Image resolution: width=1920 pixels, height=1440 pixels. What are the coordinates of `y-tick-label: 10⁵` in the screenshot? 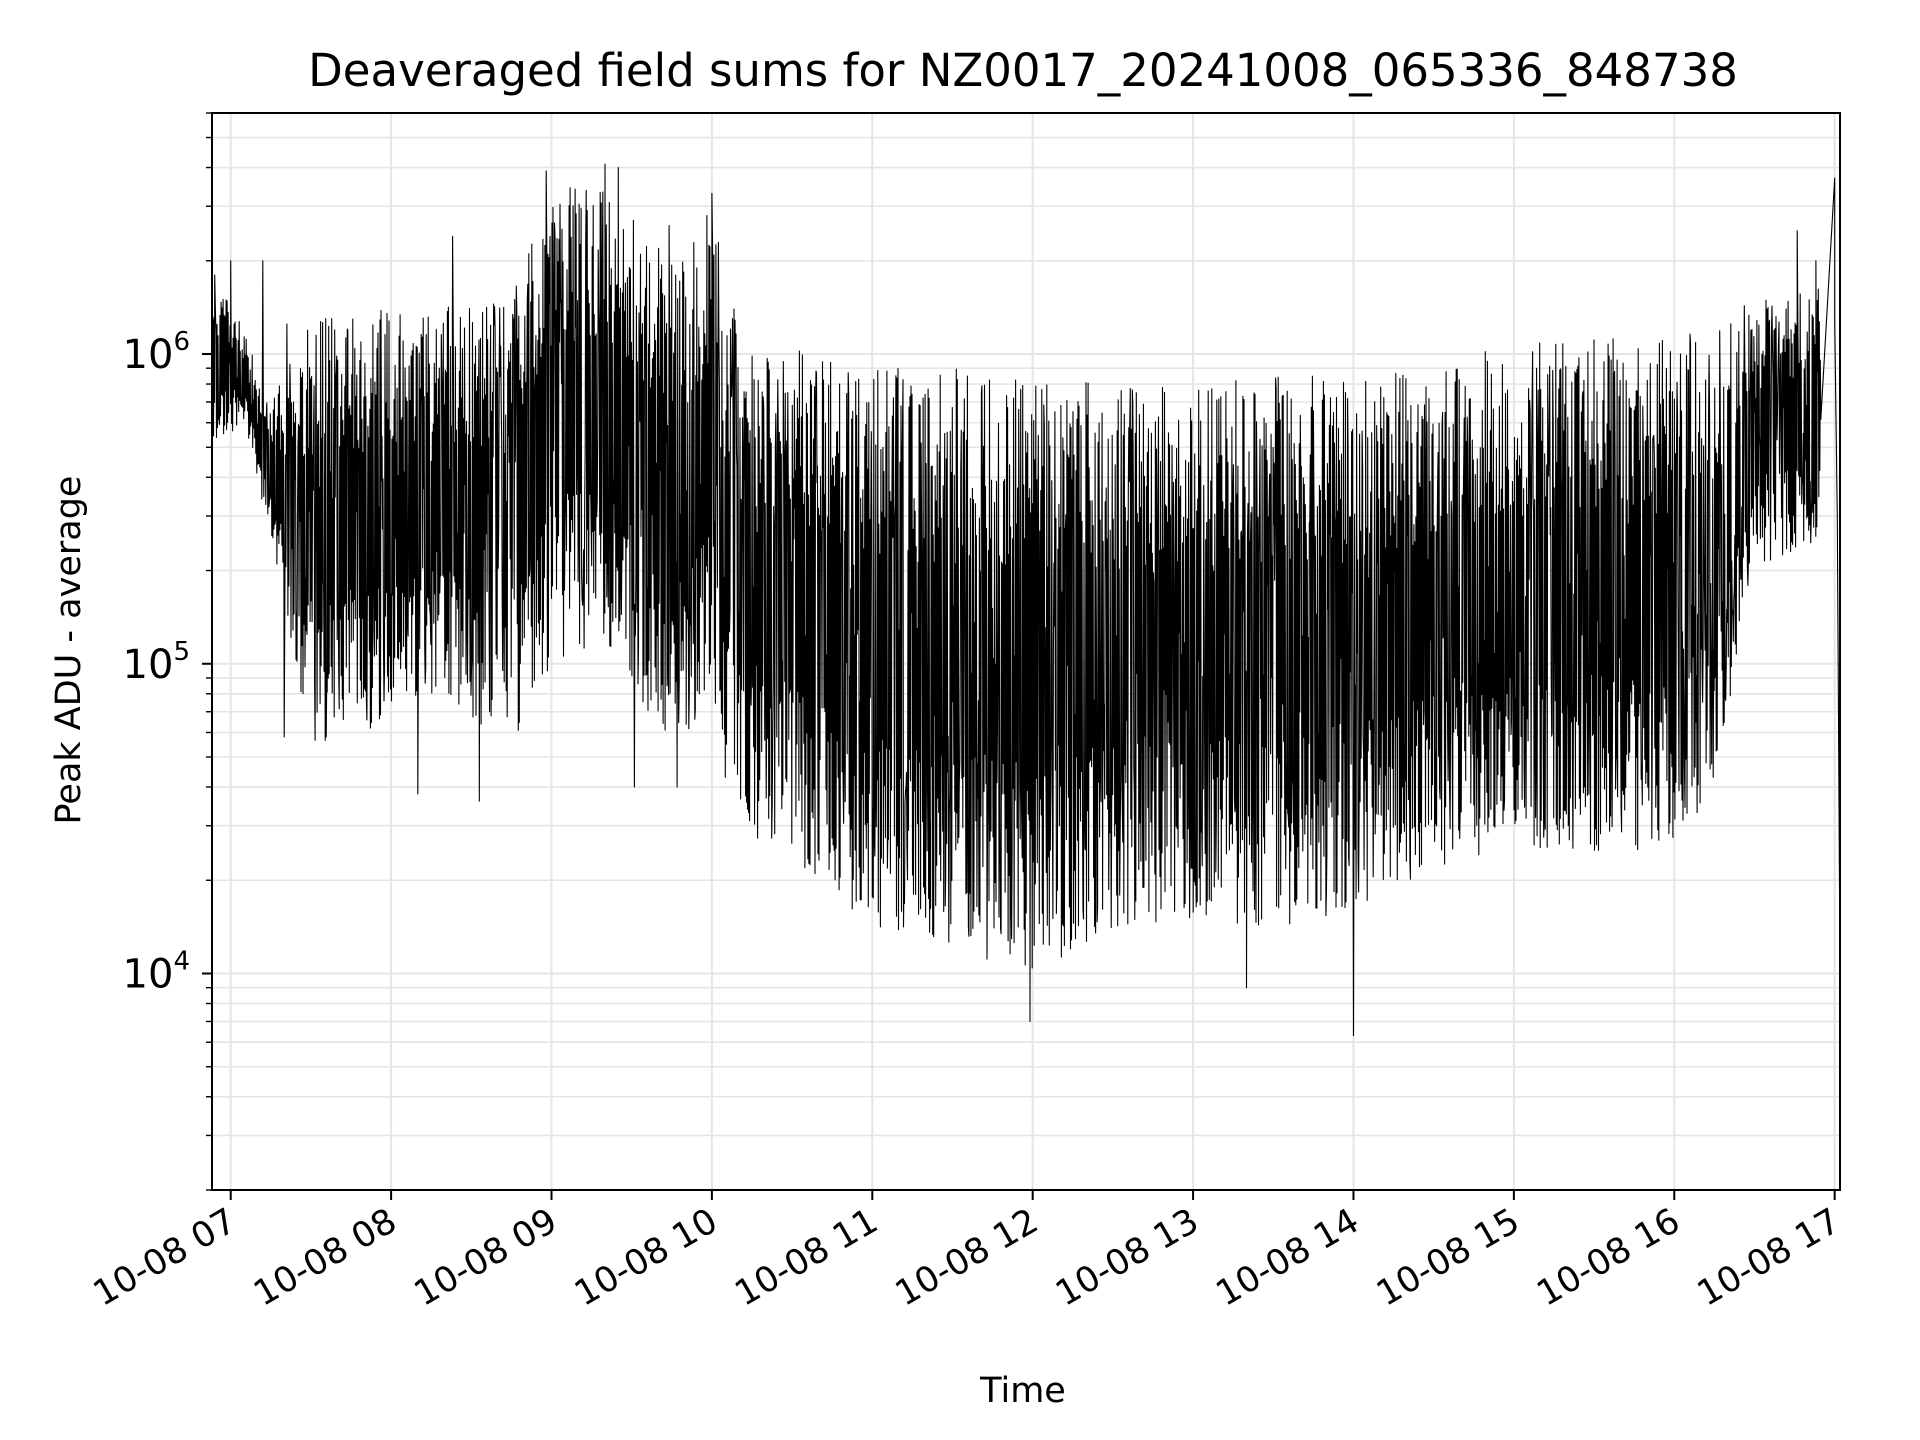 It's located at (156, 662).